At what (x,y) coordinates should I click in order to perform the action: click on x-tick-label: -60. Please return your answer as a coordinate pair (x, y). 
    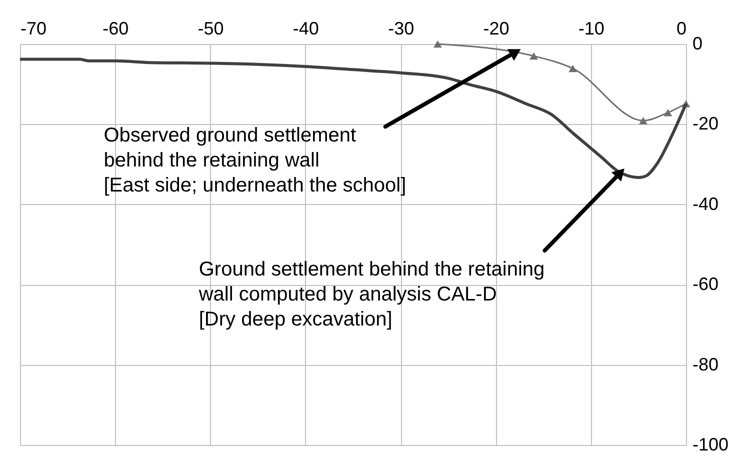
    Looking at the image, I should click on (115, 28).